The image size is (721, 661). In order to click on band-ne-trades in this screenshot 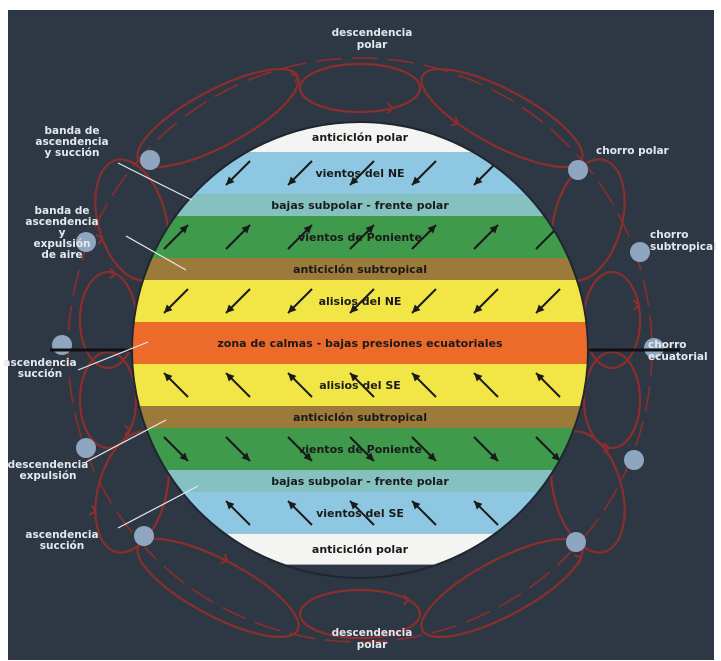, I will do `click(360, 301)`.